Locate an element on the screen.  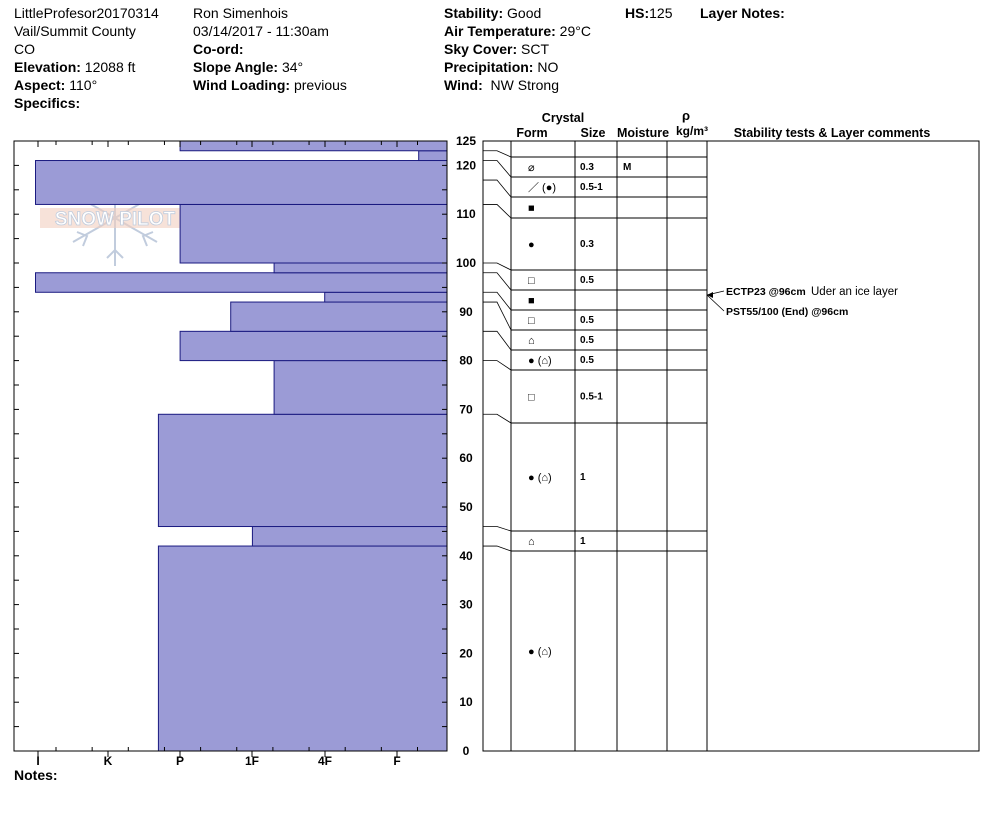
specifics-label: Specifics: is located at coordinates (47, 103).